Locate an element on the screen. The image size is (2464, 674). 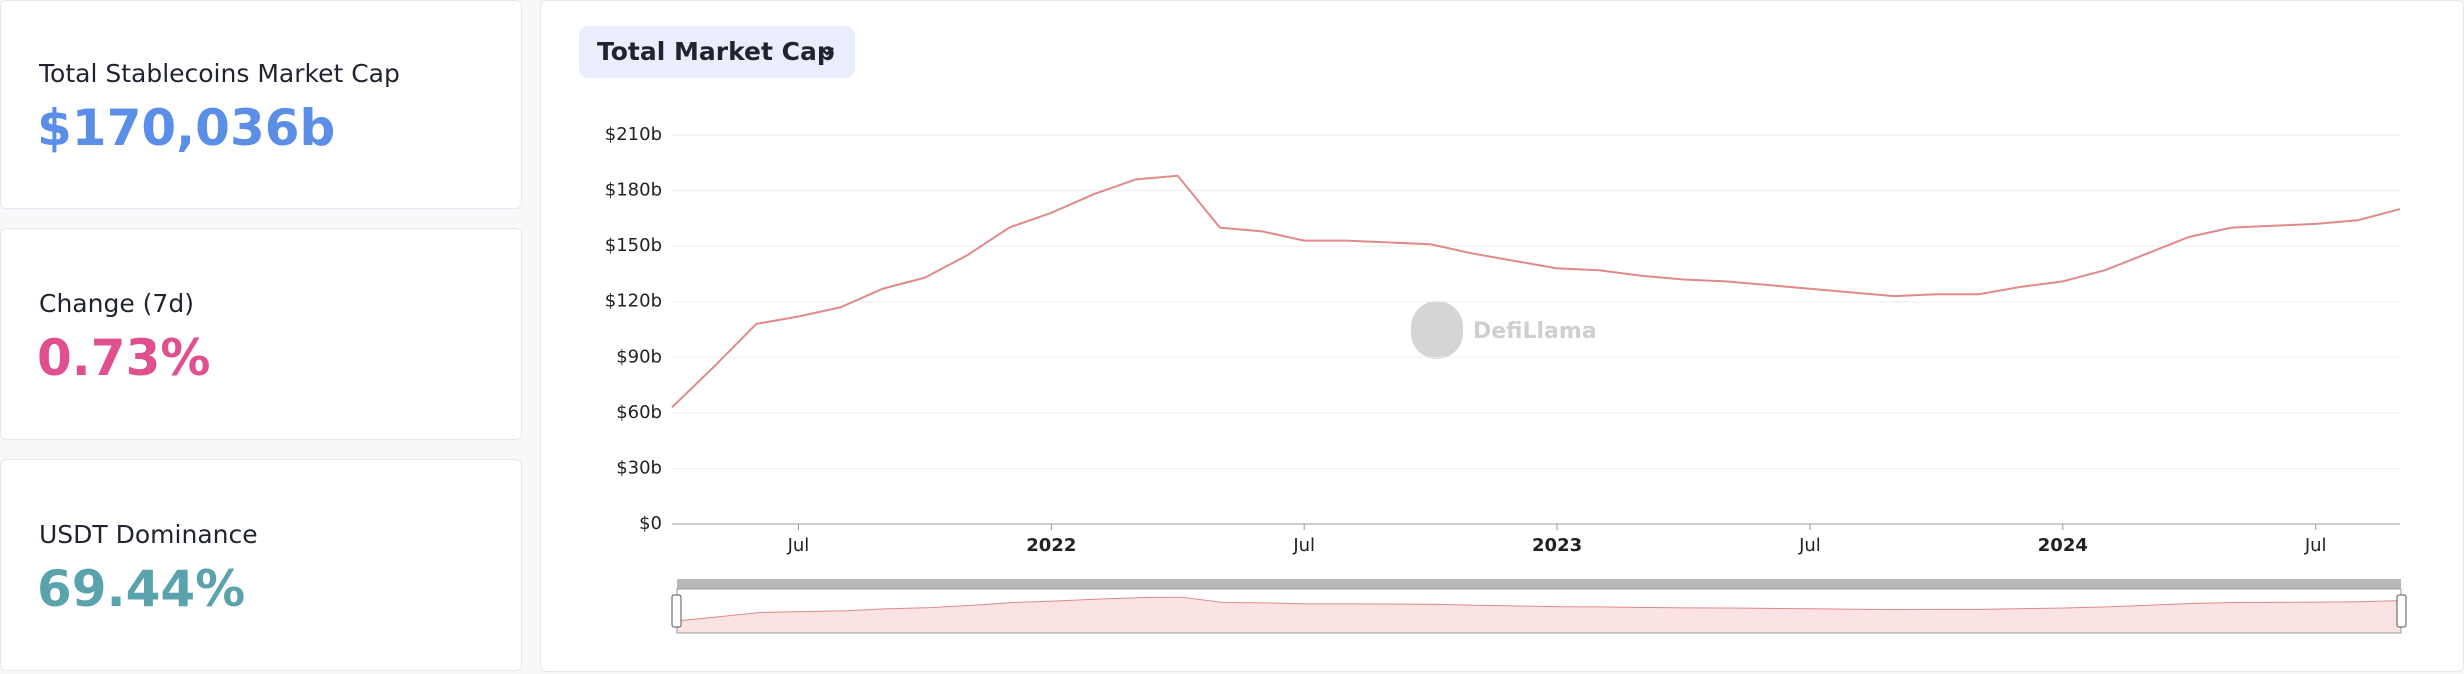
stat-value: 69.44% is located at coordinates (141, 589).